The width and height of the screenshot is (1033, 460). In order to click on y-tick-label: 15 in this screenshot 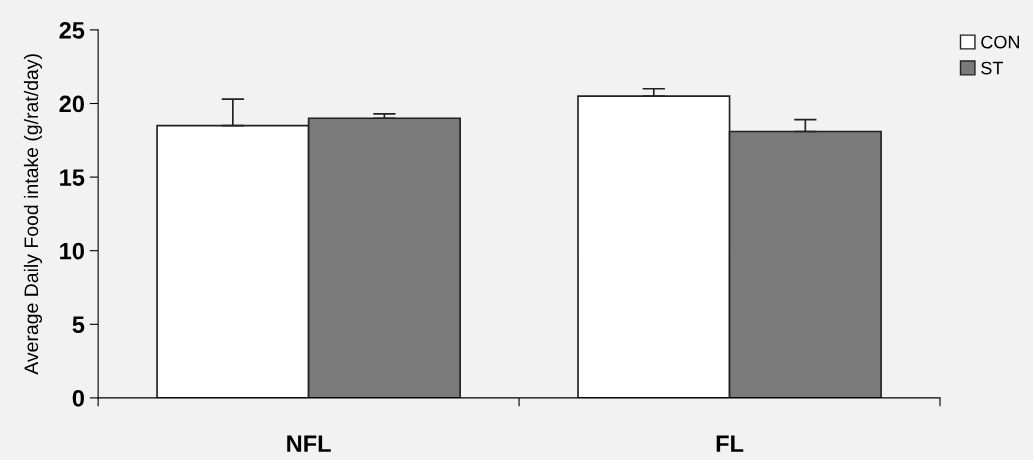, I will do `click(72, 177)`.